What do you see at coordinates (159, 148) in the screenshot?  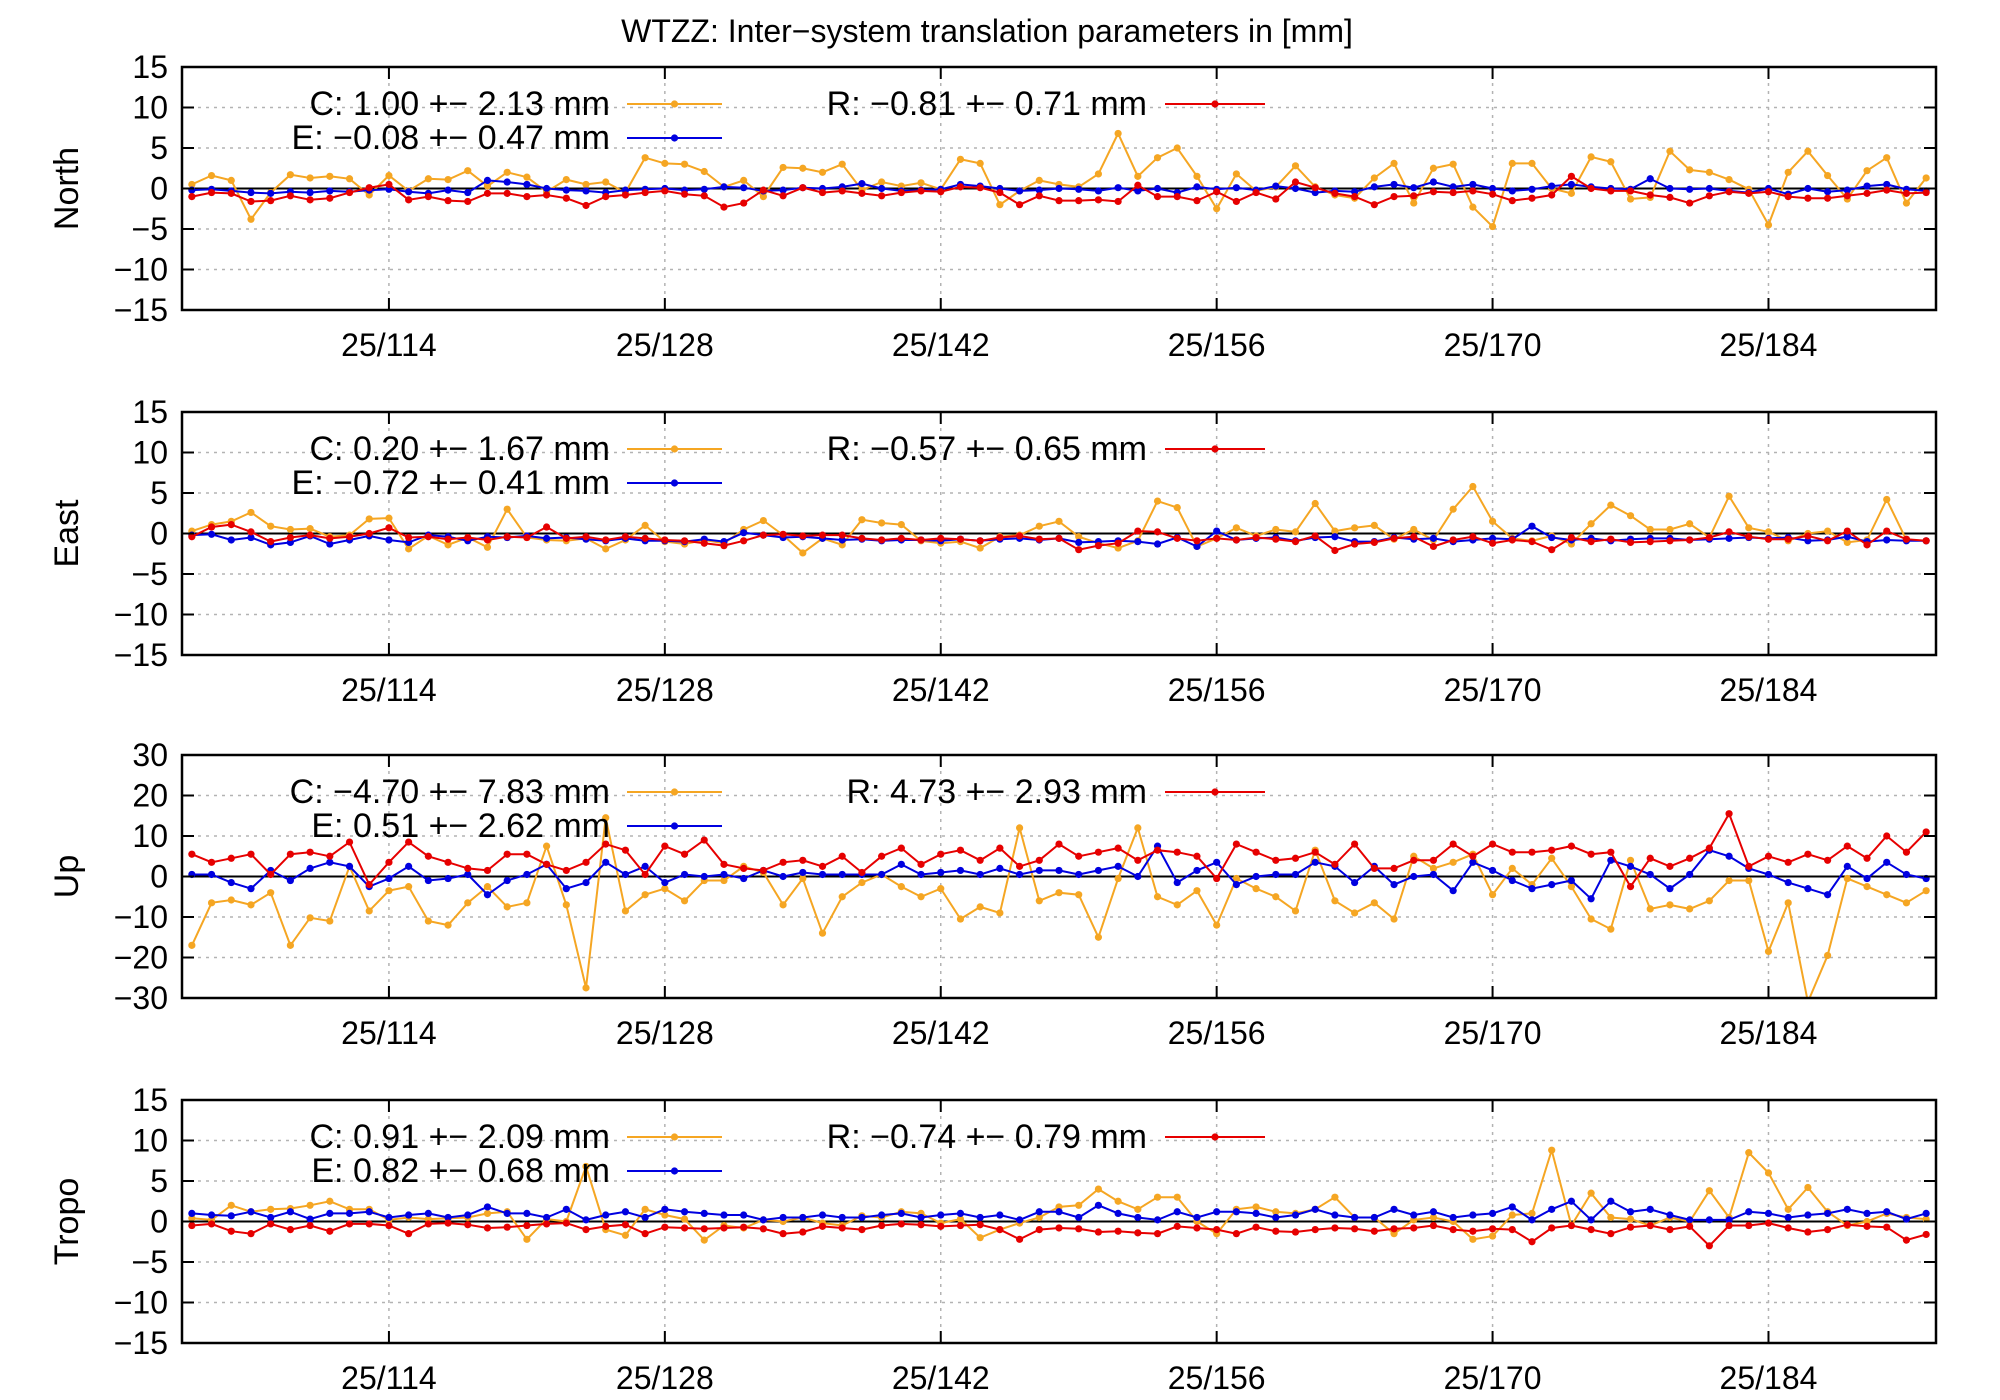 I see `ytick-label: 5` at bounding box center [159, 148].